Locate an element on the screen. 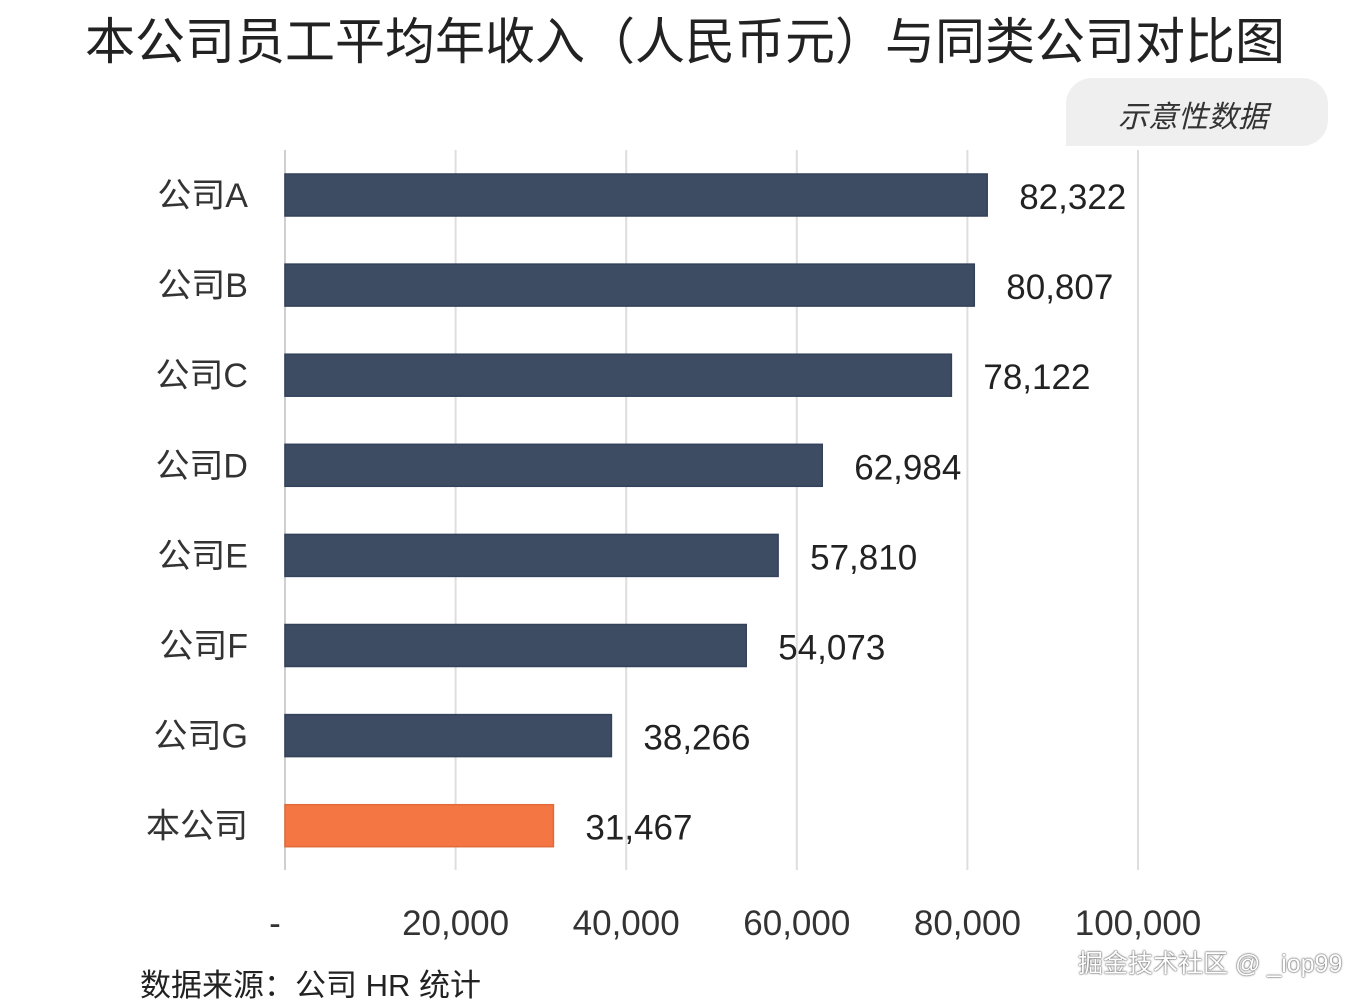  data-source-note: 数据来源：公司 HR 统计 is located at coordinates (310, 985).